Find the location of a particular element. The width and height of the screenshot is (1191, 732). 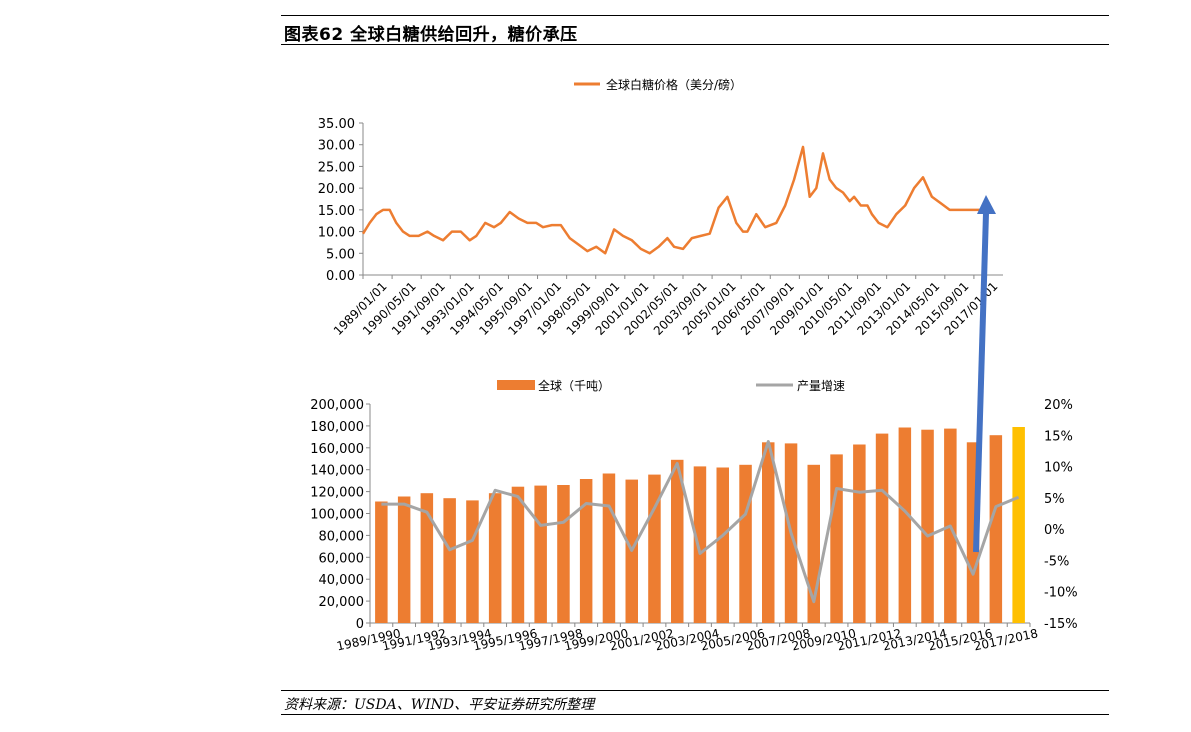

price-y-tick-label: 10.00 is located at coordinates (336, 233).